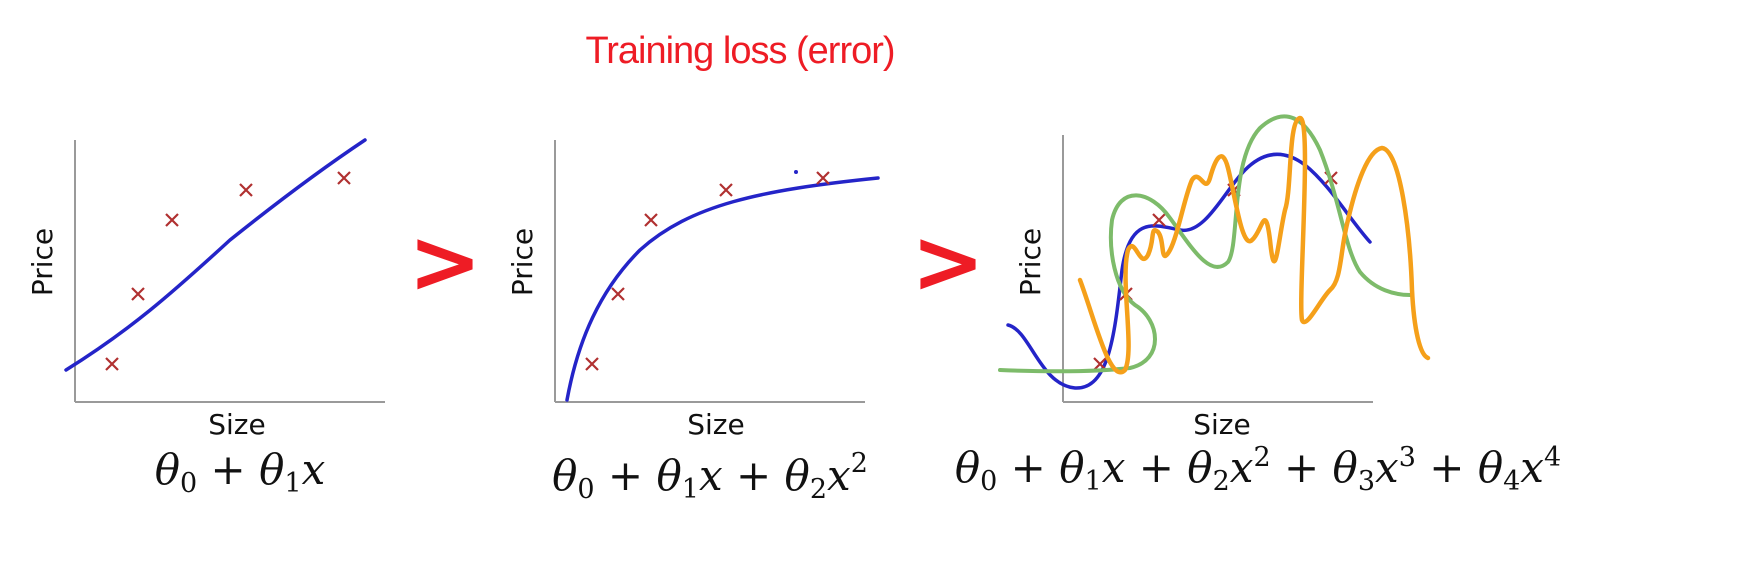  I want to click on panel-quadratic: Price Size θ0 + θ1x + θ2x2, so click(693, 322).